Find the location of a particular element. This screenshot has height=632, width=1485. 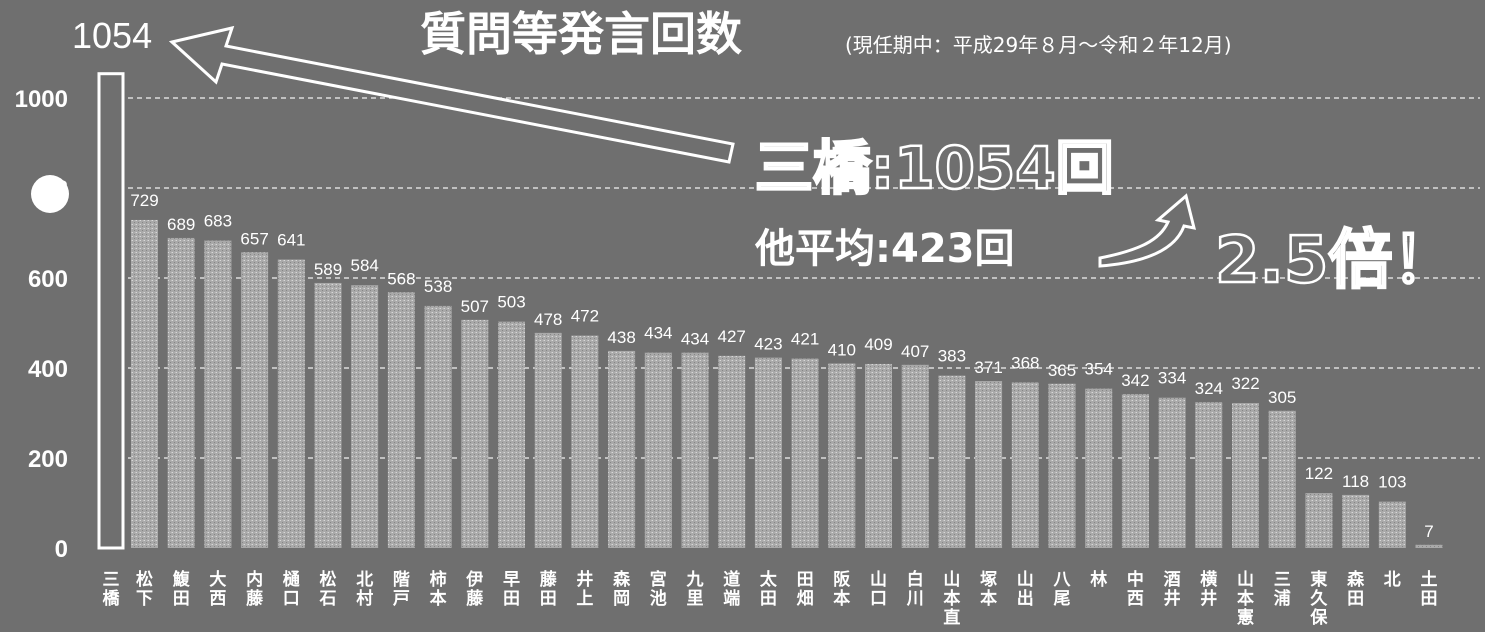

category-label: 中西 is located at coordinates (1135, 589).